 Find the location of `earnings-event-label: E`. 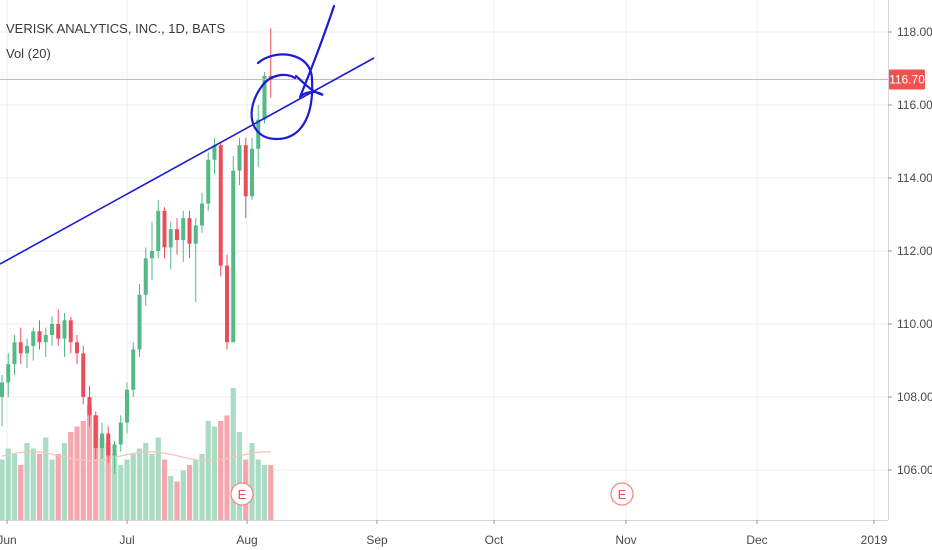

earnings-event-label: E is located at coordinates (242, 494).